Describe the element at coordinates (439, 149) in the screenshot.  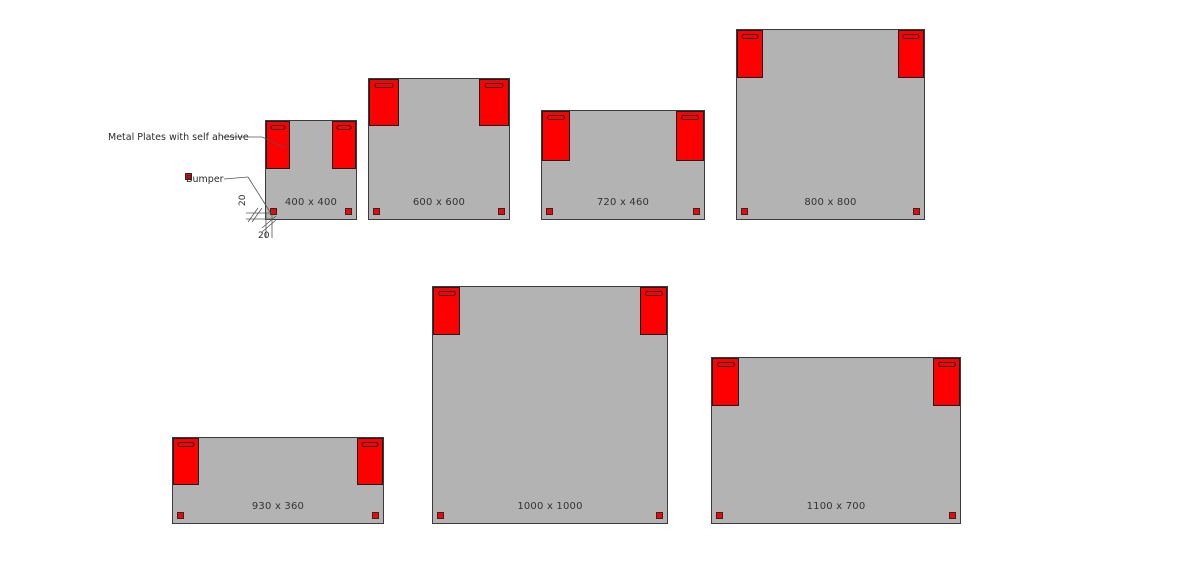
I see `panel-figure: 600 x 600` at that location.